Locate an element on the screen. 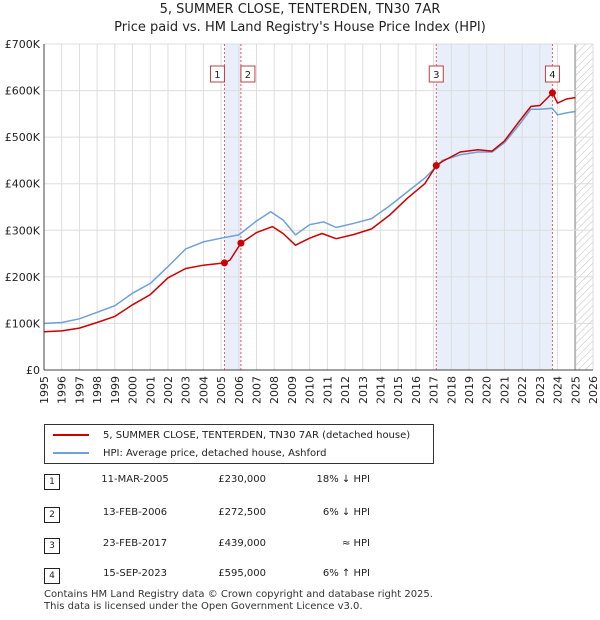  x-tick-label: 2014 is located at coordinates (380, 390).